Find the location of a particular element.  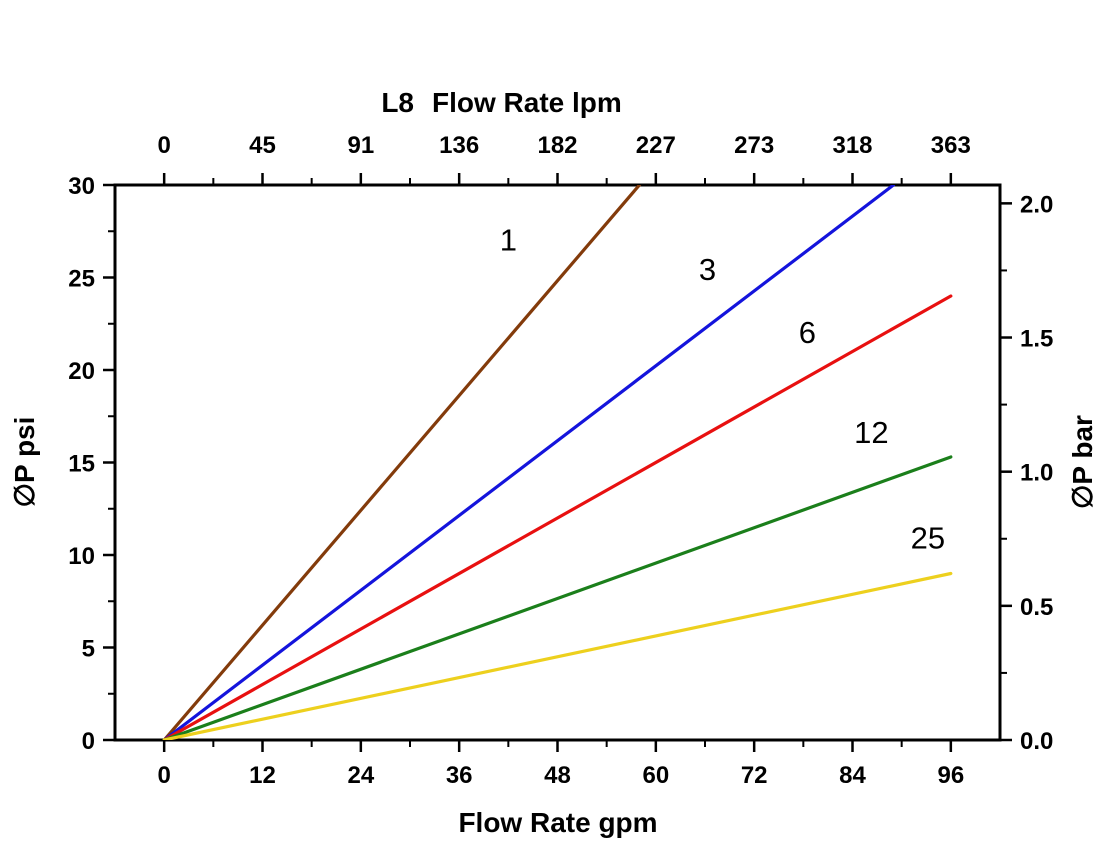

top-axis-tick-label: 182 is located at coordinates (557, 145).